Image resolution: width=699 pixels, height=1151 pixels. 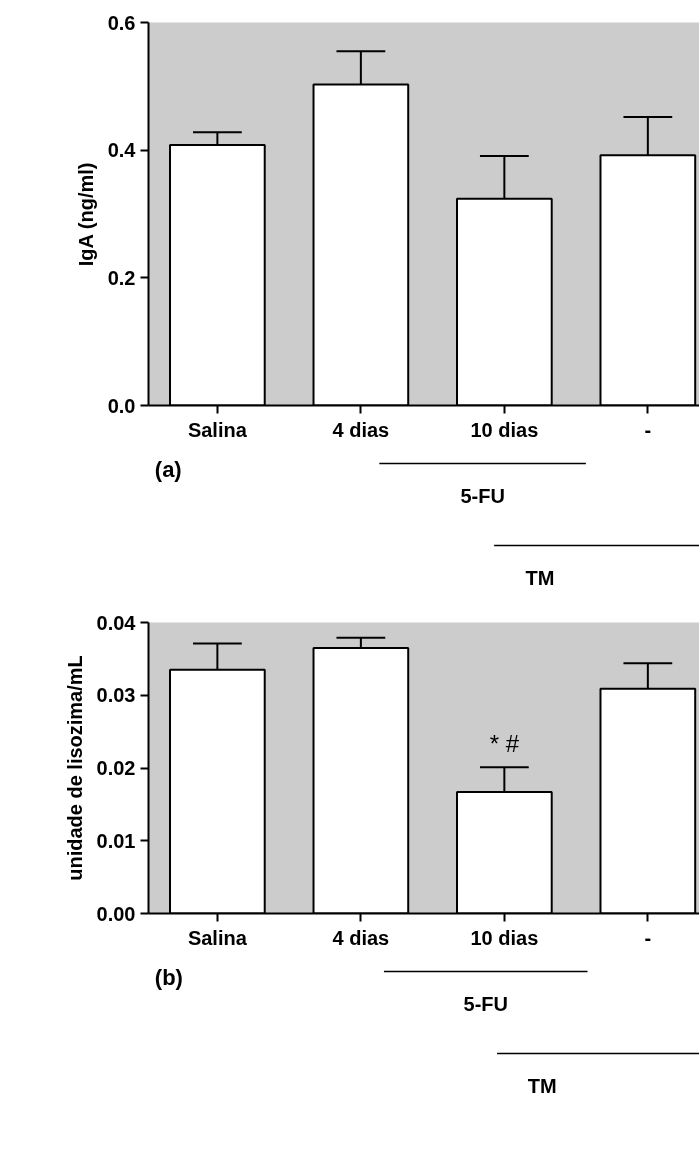 What do you see at coordinates (168, 469) in the screenshot?
I see `text: (a)` at bounding box center [168, 469].